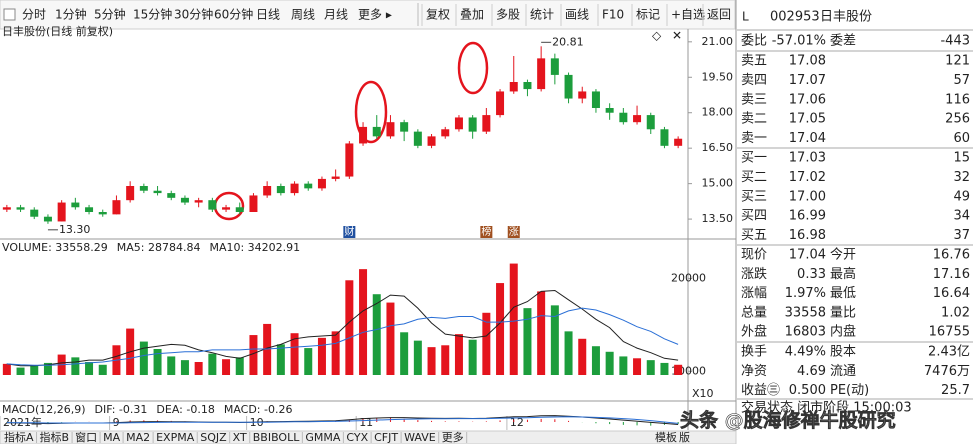 The width and height of the screenshot is (973, 444). What do you see at coordinates (666, 437) in the screenshot?
I see `window-tab: 模板` at bounding box center [666, 437].